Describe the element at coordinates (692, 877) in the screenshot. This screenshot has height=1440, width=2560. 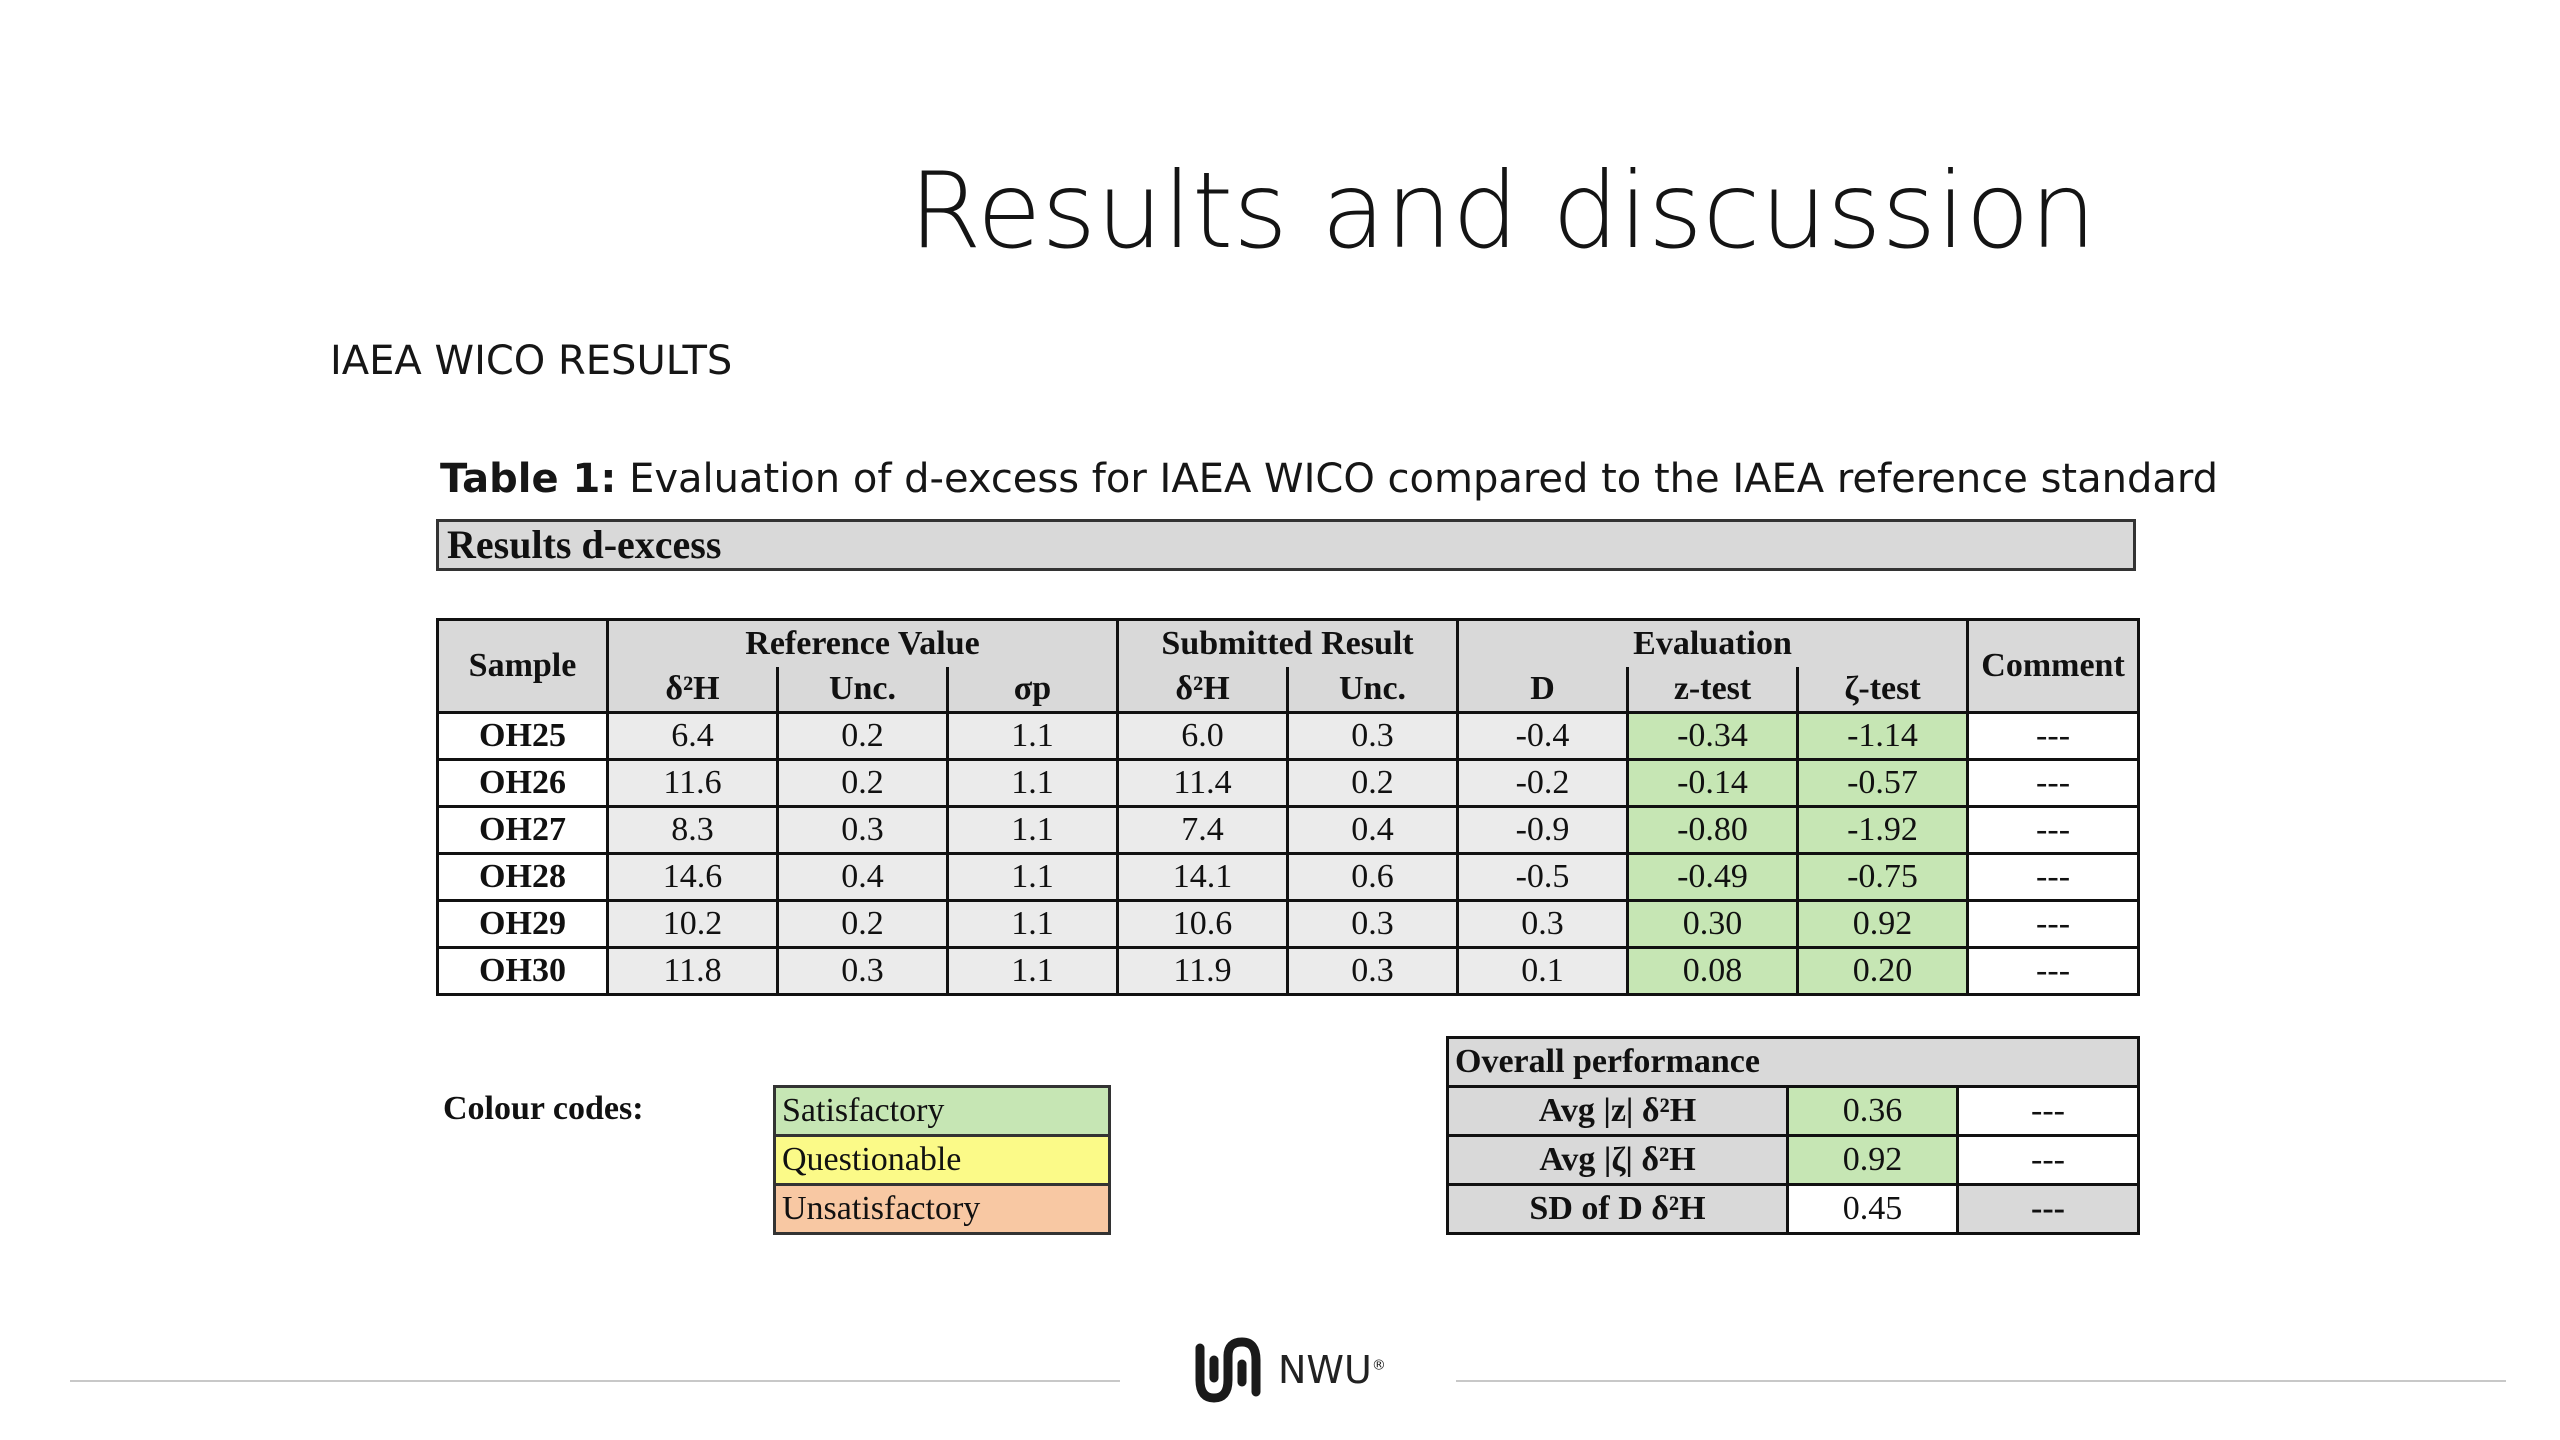
I see `cell-ref-d2h: 14.6` at that location.